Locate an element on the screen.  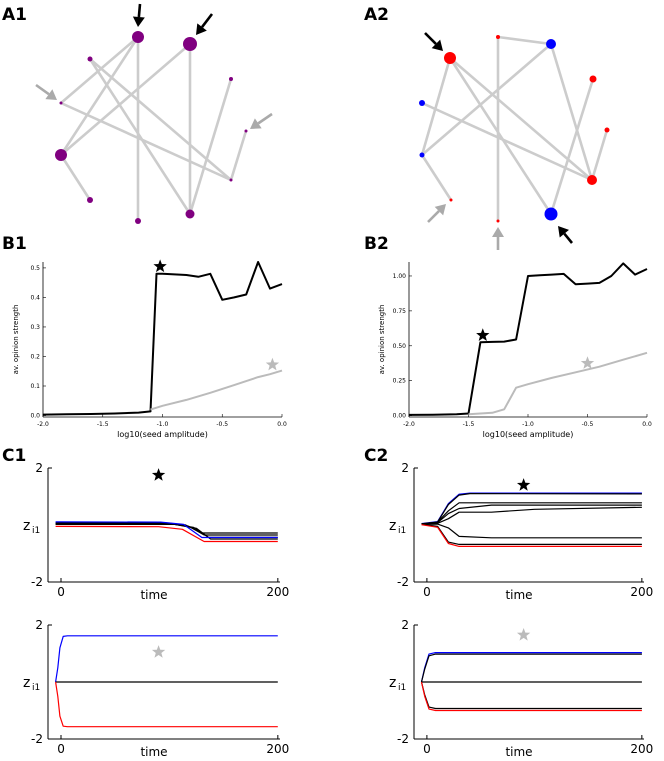
panel-label-a1: A1 is located at coordinates (14, 15).